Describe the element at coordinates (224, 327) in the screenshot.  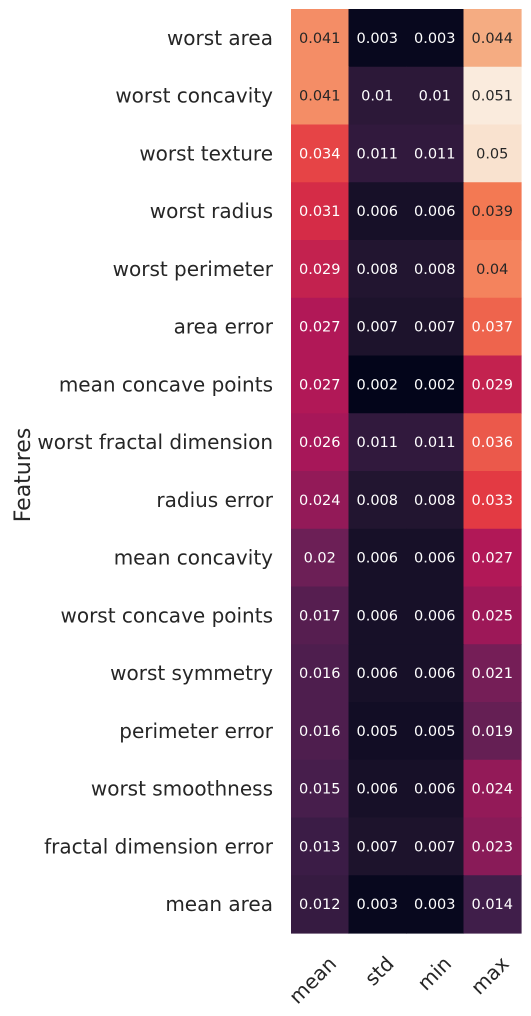
I see `row-tick-label: area error` at that location.